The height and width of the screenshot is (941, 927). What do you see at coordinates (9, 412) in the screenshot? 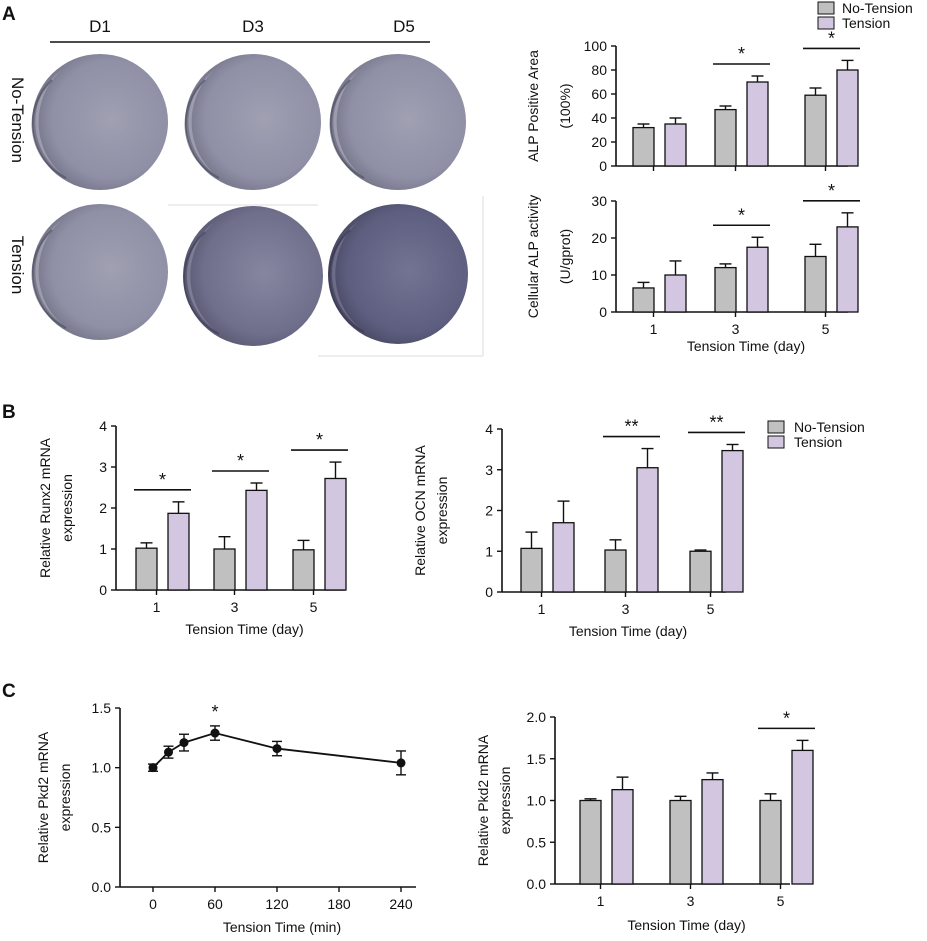
I see `panel-label-b: B` at bounding box center [9, 412].